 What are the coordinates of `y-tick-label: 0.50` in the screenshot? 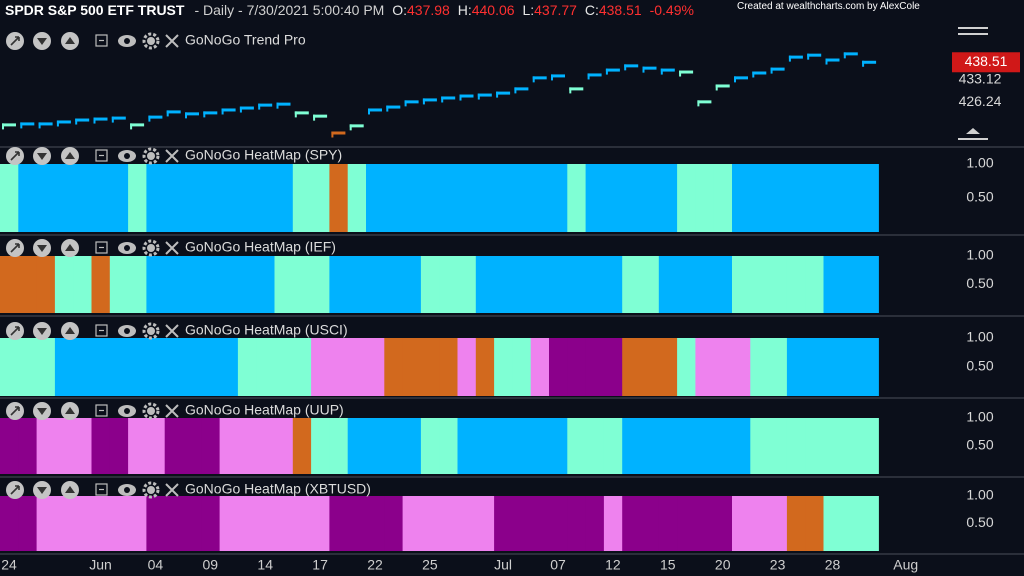 It's located at (979, 522).